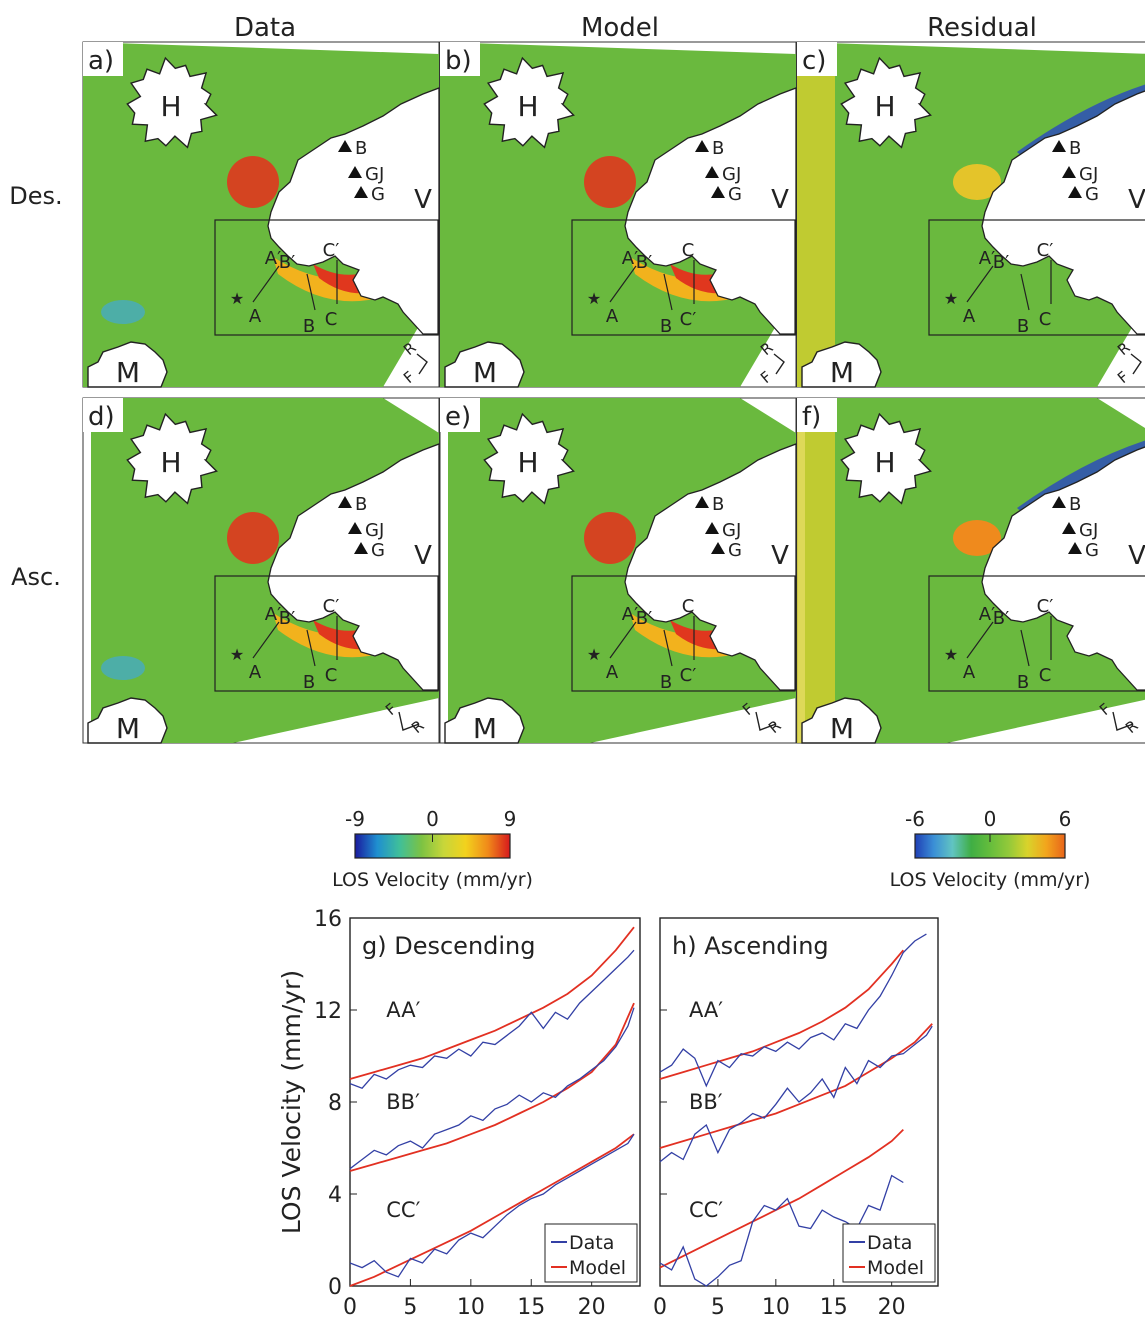 The width and height of the screenshot is (1145, 1321). I want to click on legend-label: Data, so click(591, 1243).